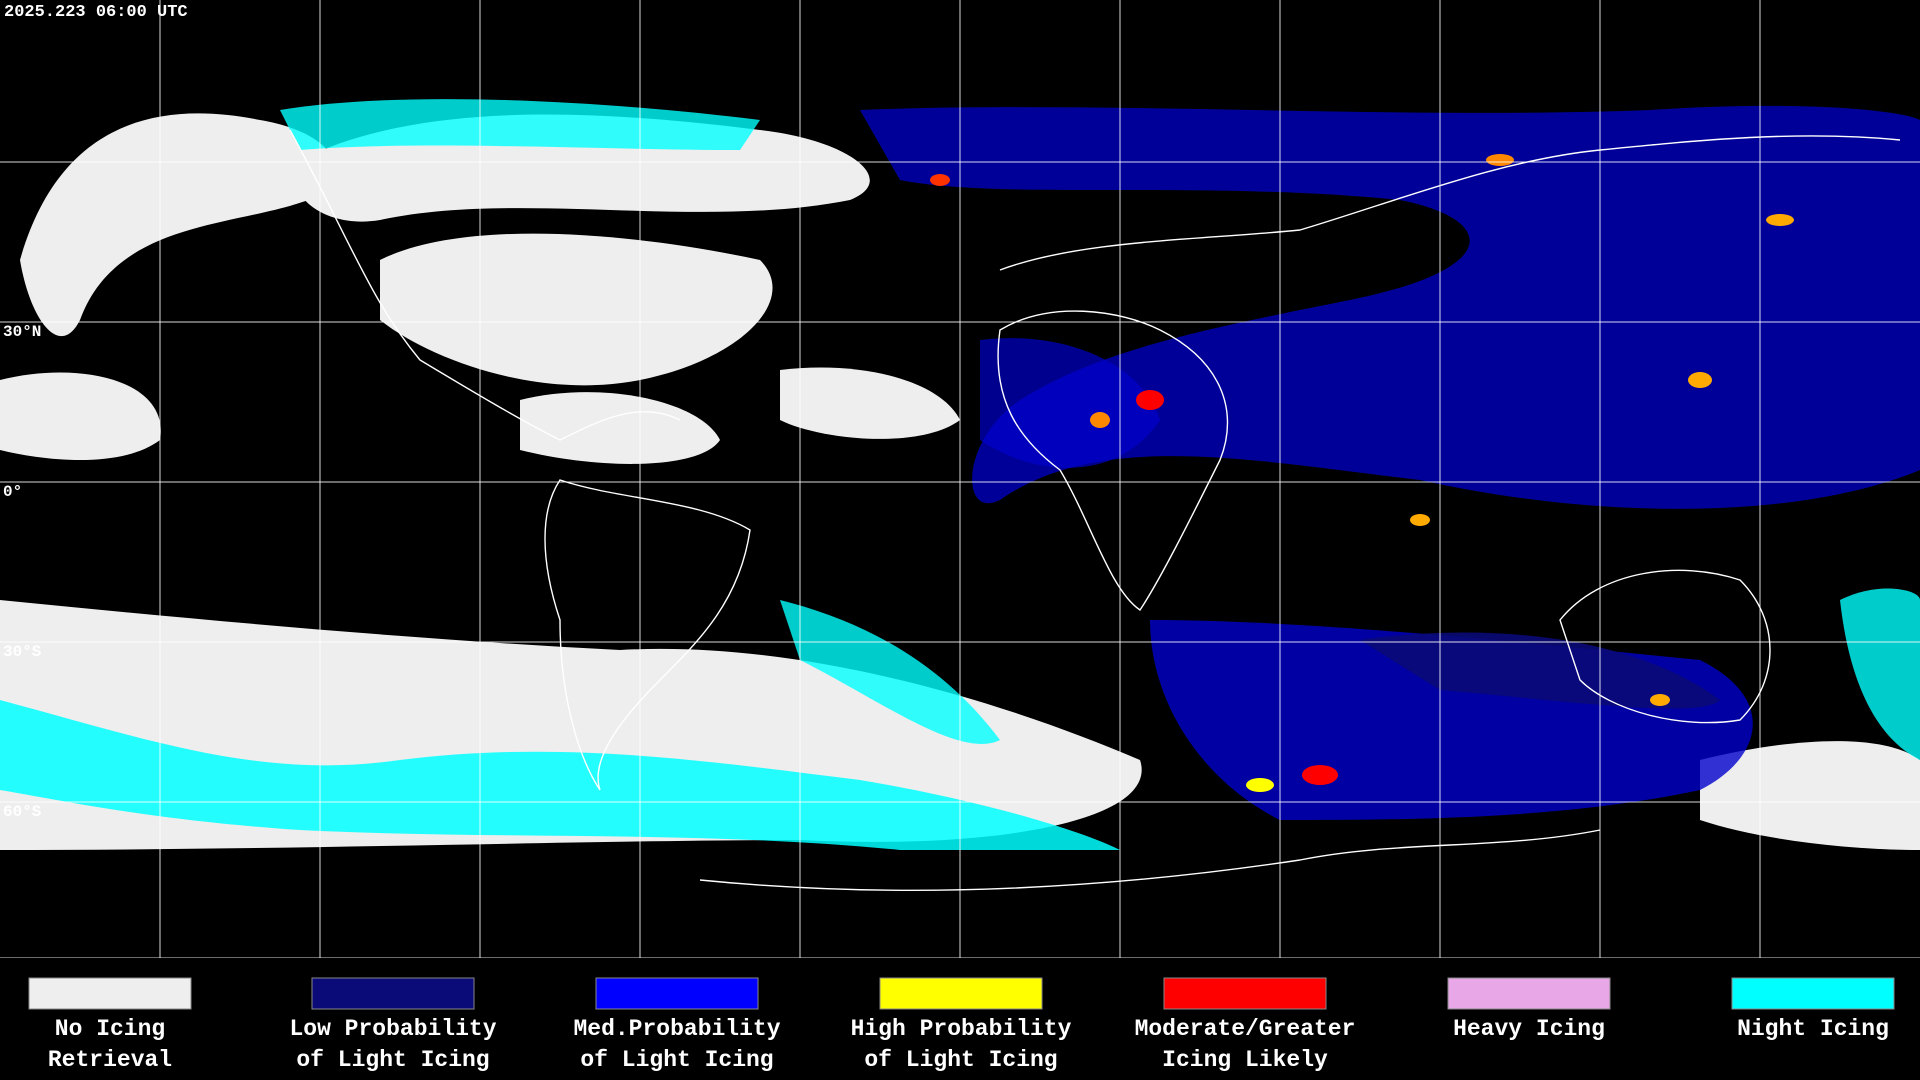 This screenshot has width=1920, height=1080. I want to click on timestamp: 2025.223 06:00 UTC, so click(96, 12).